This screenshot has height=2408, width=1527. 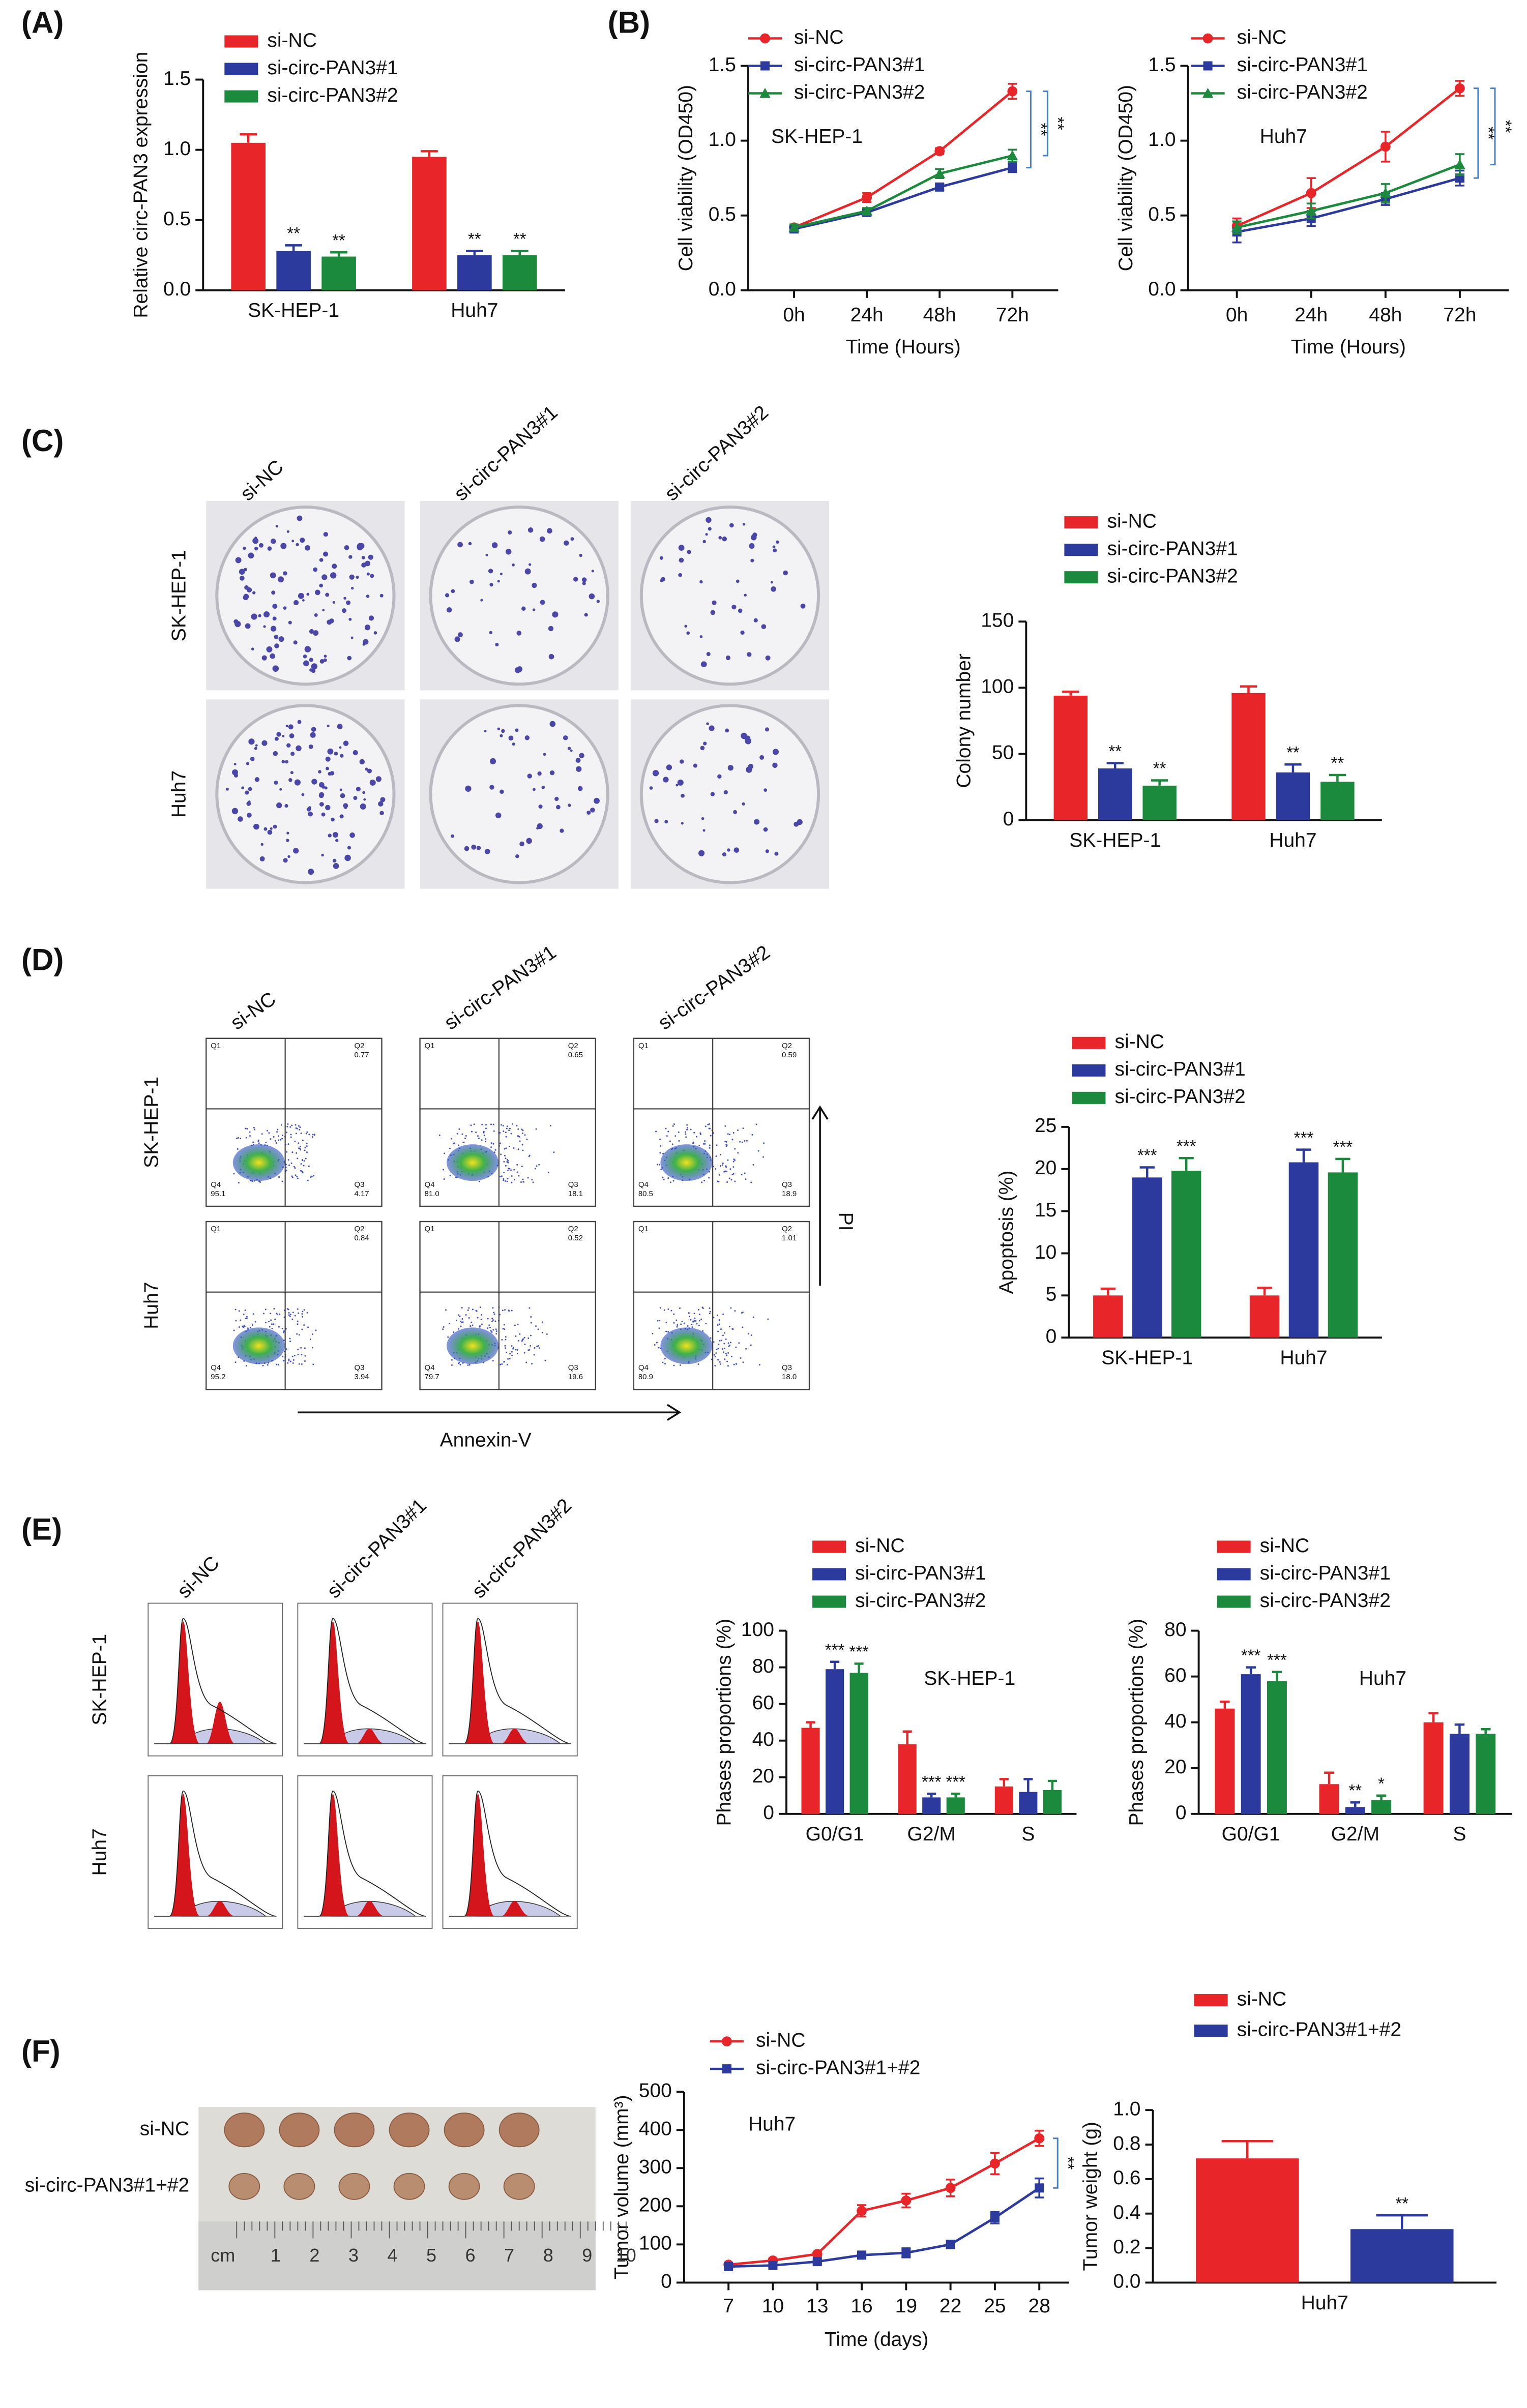 What do you see at coordinates (1476, 133) in the screenshot?
I see `significance-bracket` at bounding box center [1476, 133].